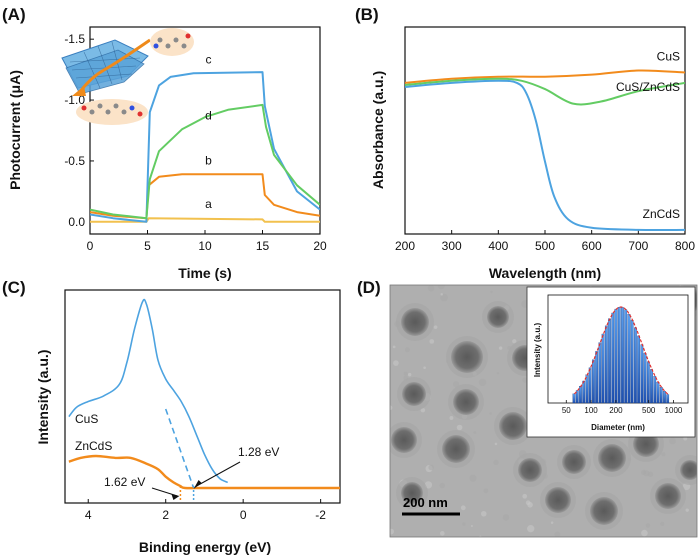 This screenshot has height=555, width=700. What do you see at coordinates (545, 246) in the screenshot?
I see `b-xtick-label: 500` at bounding box center [545, 246].